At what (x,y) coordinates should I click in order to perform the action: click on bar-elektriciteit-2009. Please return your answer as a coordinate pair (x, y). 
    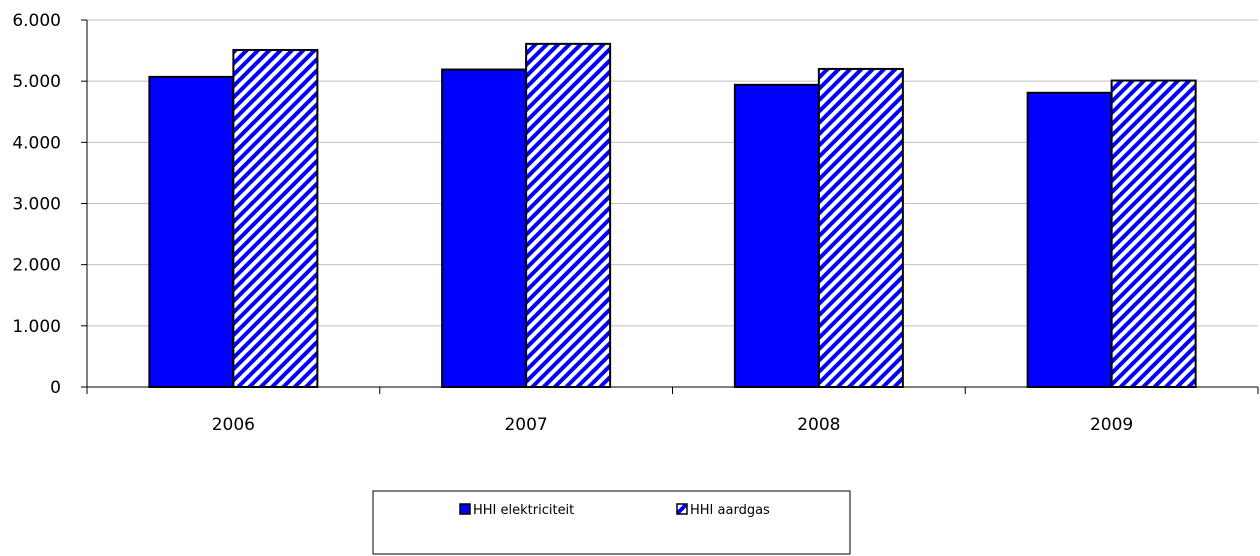
    Looking at the image, I should click on (1069, 239).